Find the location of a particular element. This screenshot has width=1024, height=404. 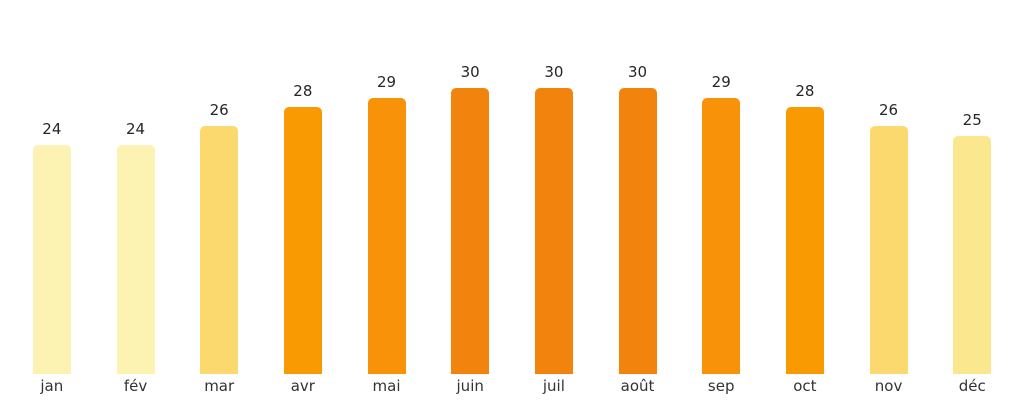

x-axis-label: sep is located at coordinates (721, 386).